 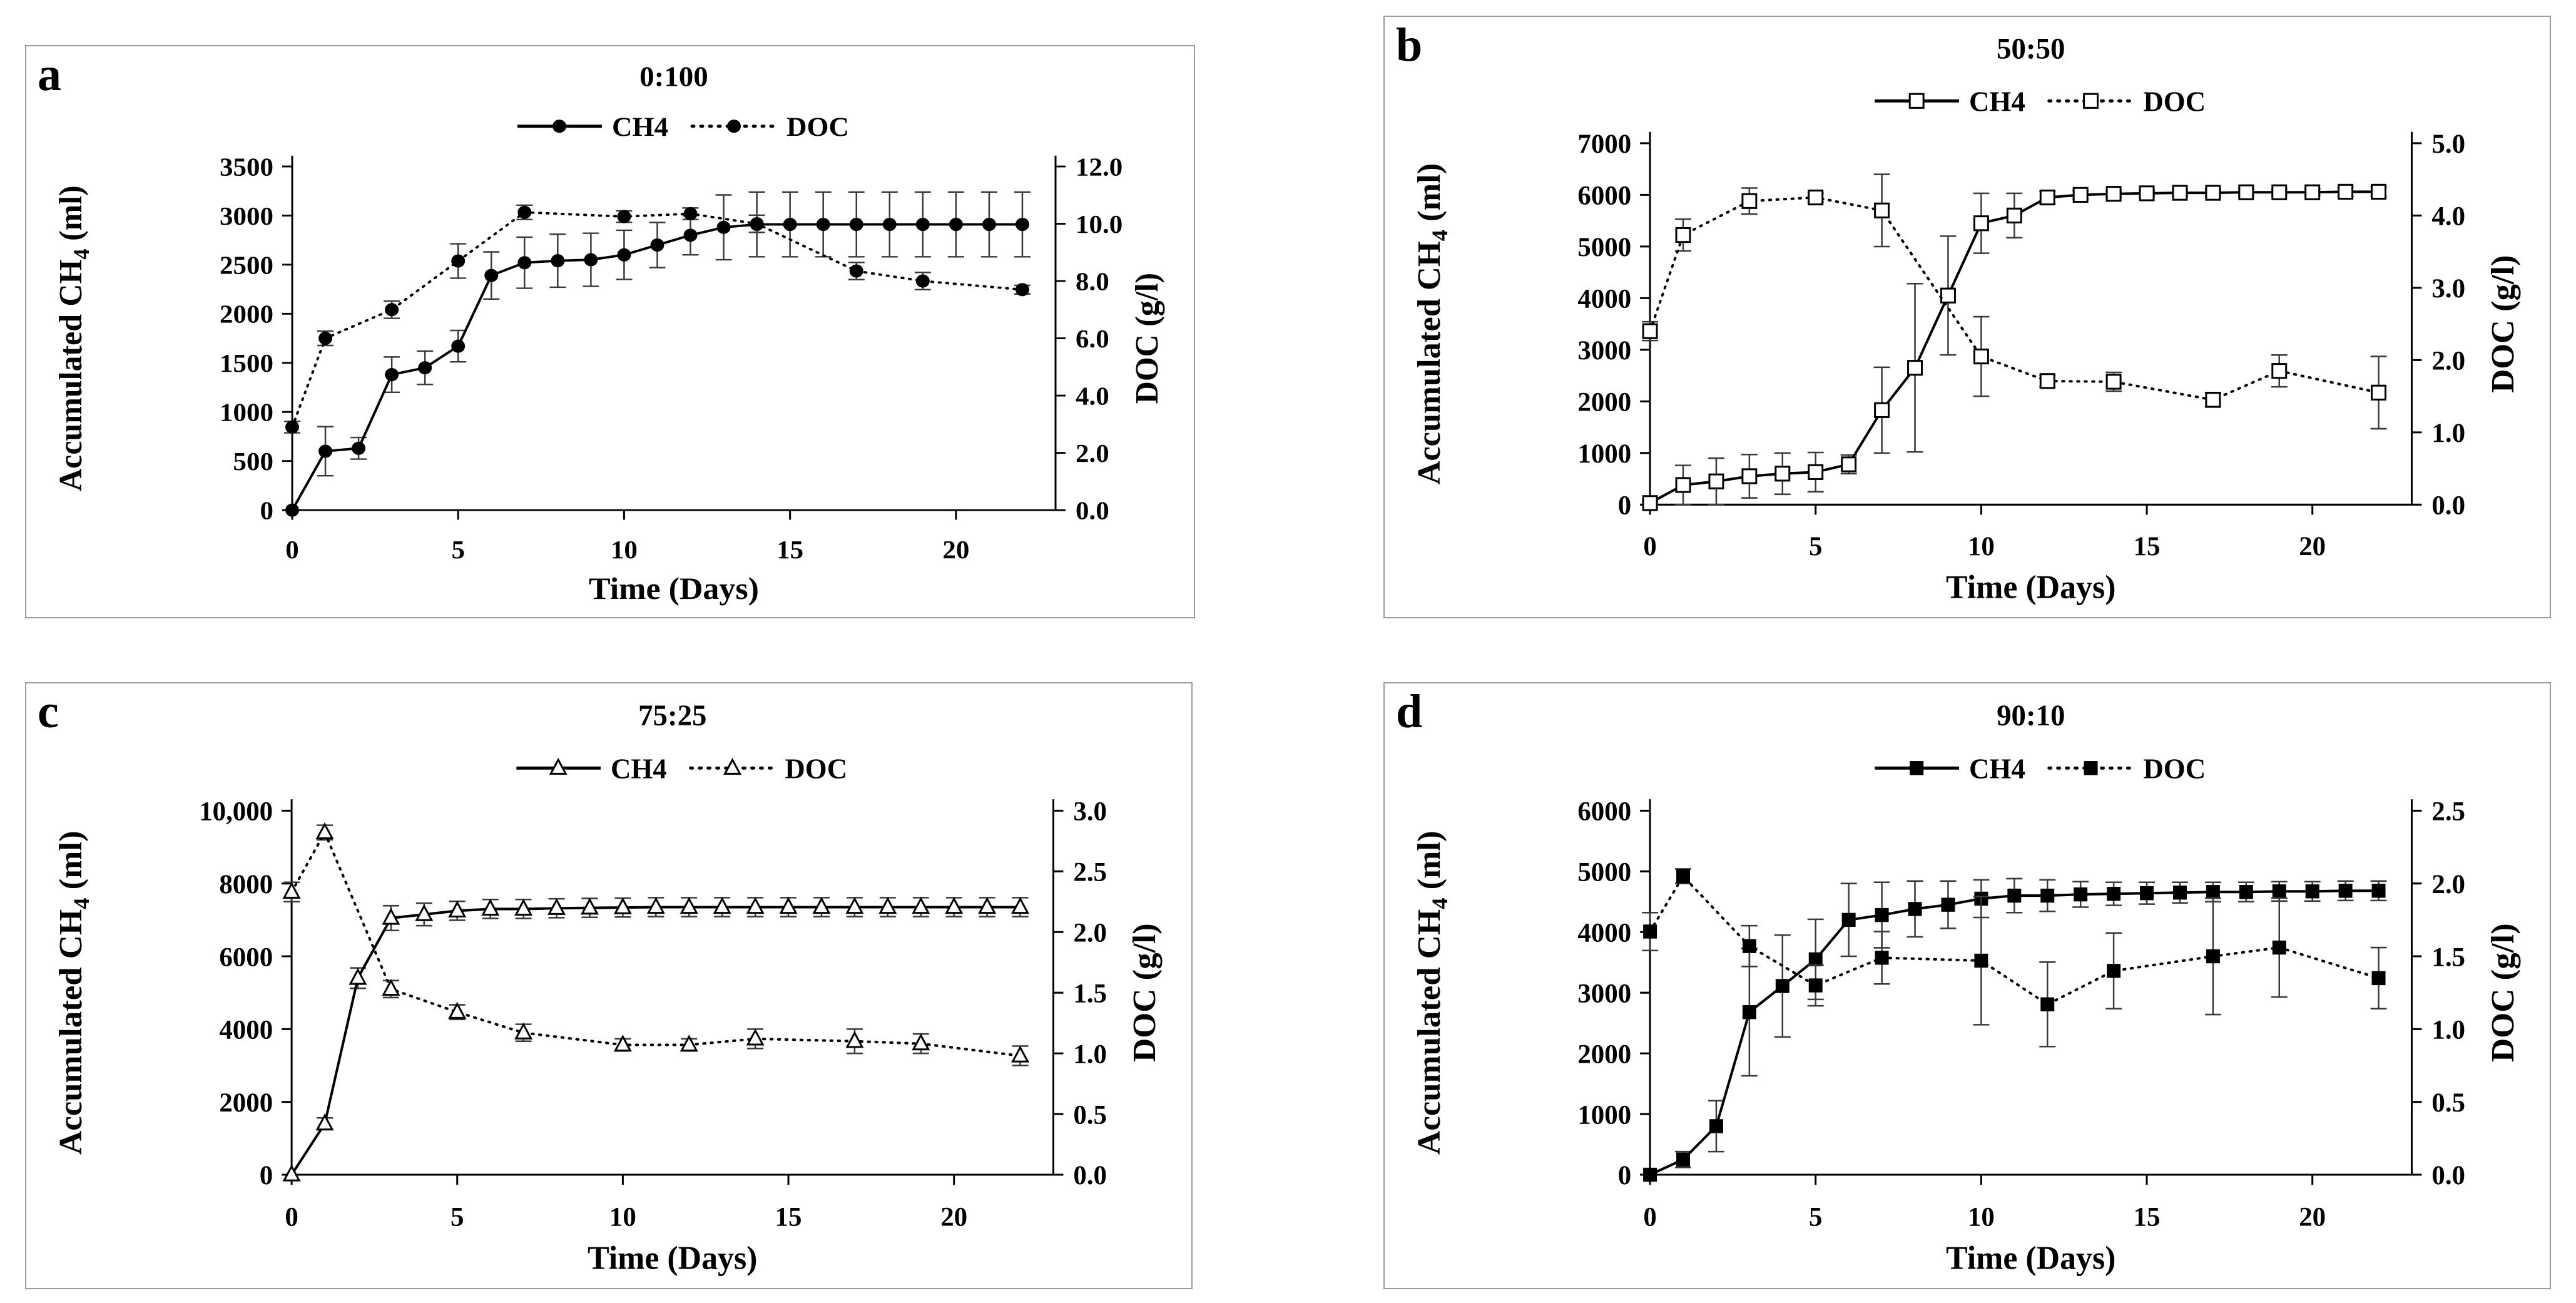 What do you see at coordinates (1604, 932) in the screenshot?
I see `left-axis-tick-label: 4000` at bounding box center [1604, 932].